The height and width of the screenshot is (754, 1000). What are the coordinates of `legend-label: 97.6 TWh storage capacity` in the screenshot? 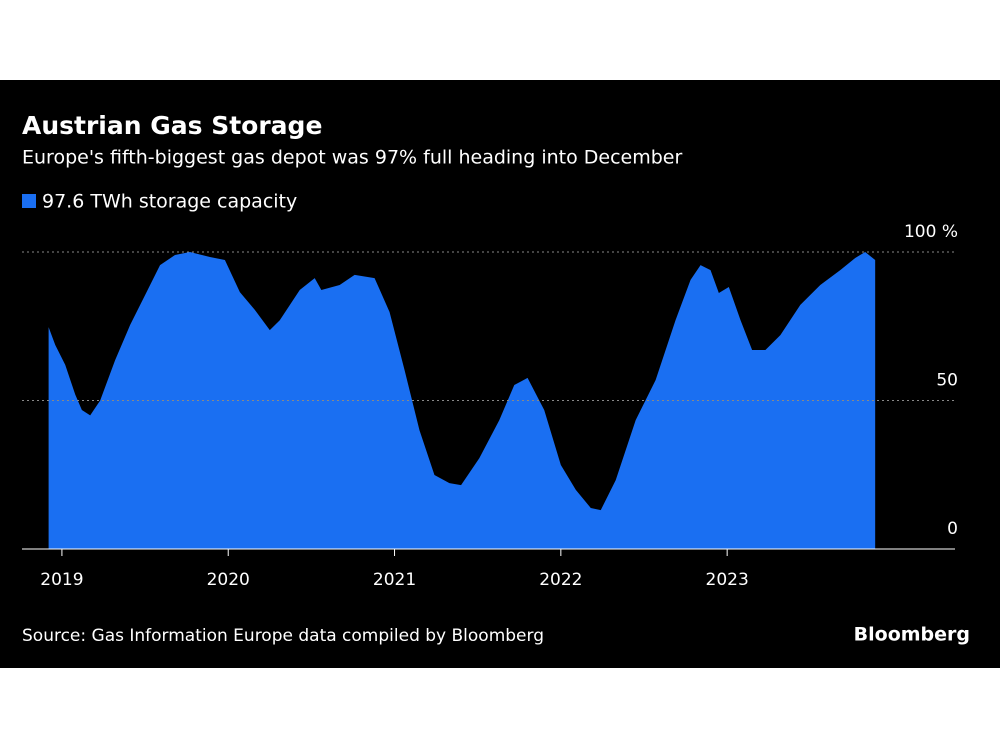 It's located at (169, 202).